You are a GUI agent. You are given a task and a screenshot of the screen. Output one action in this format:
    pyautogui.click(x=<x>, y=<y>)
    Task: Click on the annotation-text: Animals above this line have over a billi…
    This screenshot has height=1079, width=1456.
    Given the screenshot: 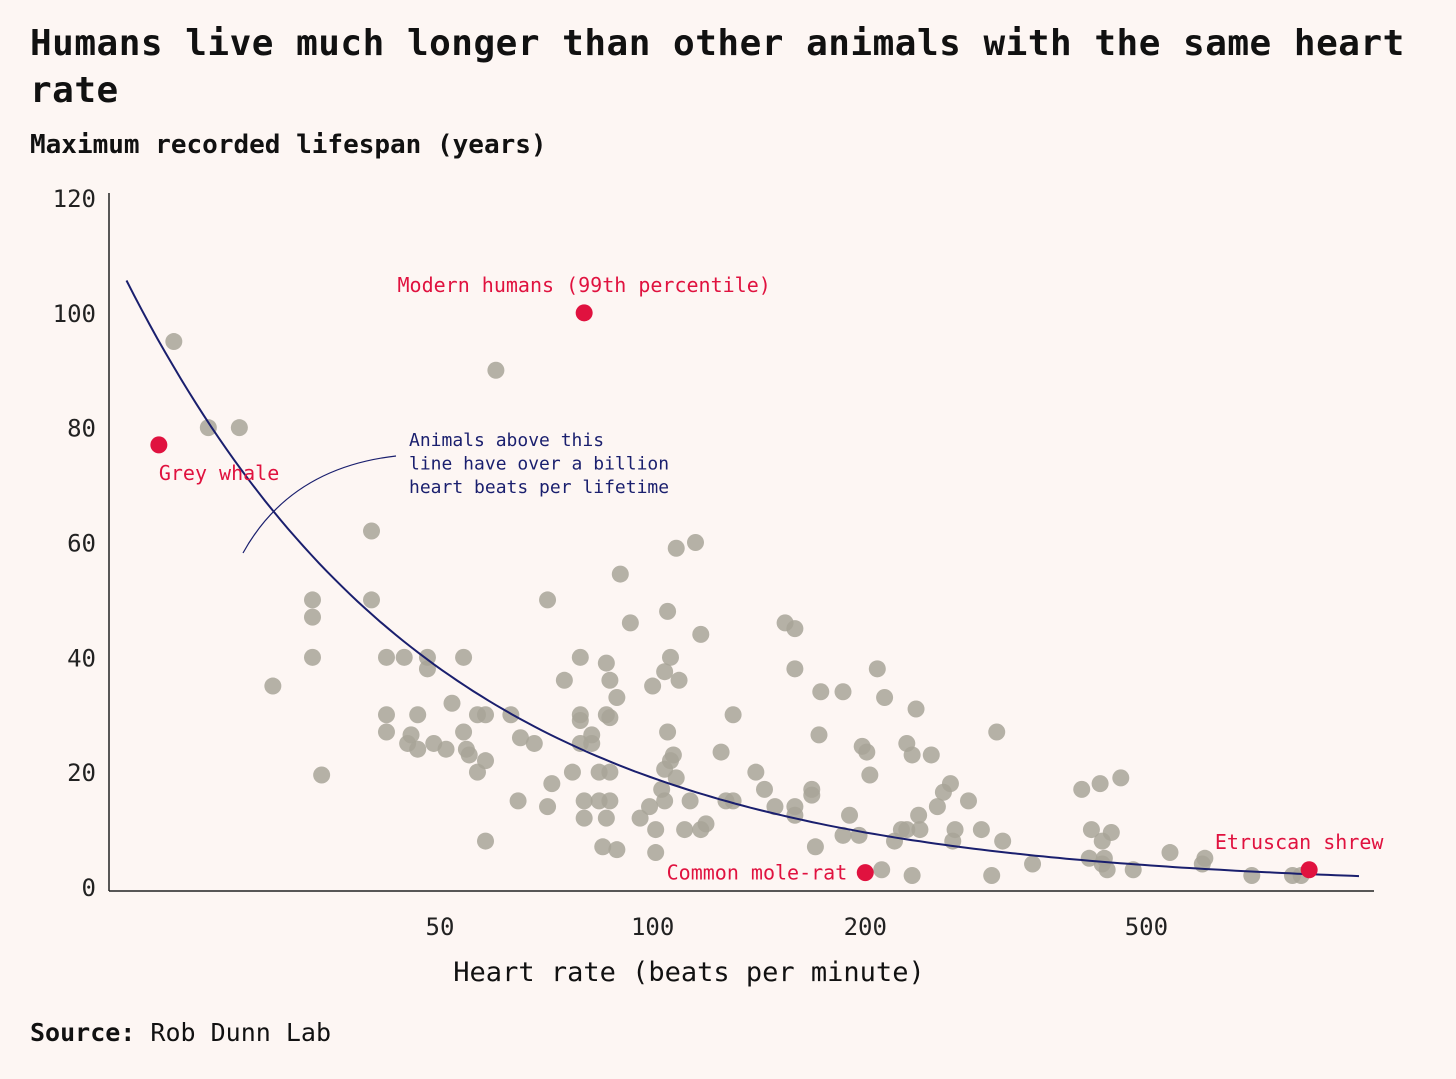 What is the action you would take?
    pyautogui.click(x=539, y=464)
    